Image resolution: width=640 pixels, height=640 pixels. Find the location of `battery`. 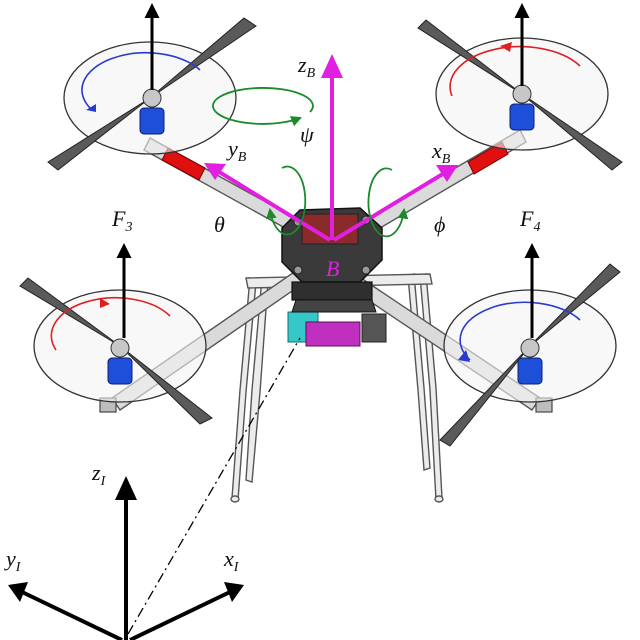

battery is located at coordinates (333, 334).